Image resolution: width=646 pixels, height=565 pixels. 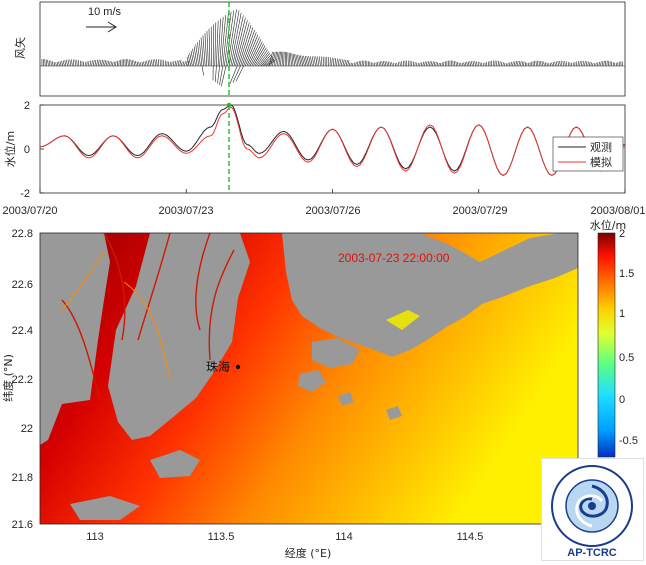 What do you see at coordinates (22, 525) in the screenshot?
I see `map-ytick-216: 21.6` at bounding box center [22, 525].